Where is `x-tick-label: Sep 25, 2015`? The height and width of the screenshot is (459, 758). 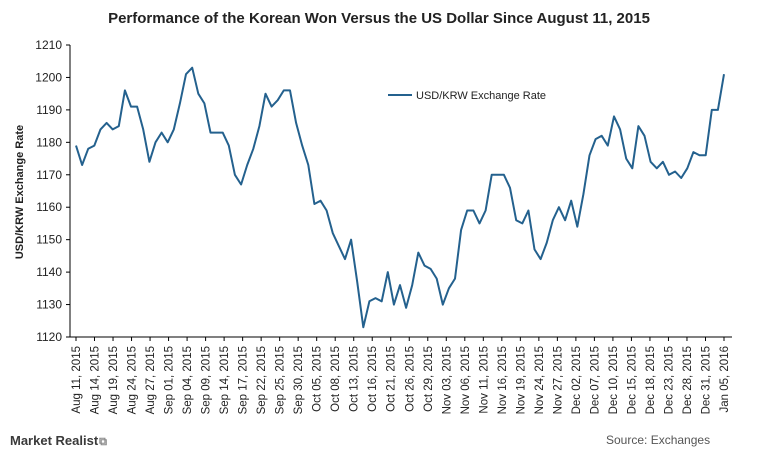
x-tick-label: Sep 25, 2015 is located at coordinates (281, 380).